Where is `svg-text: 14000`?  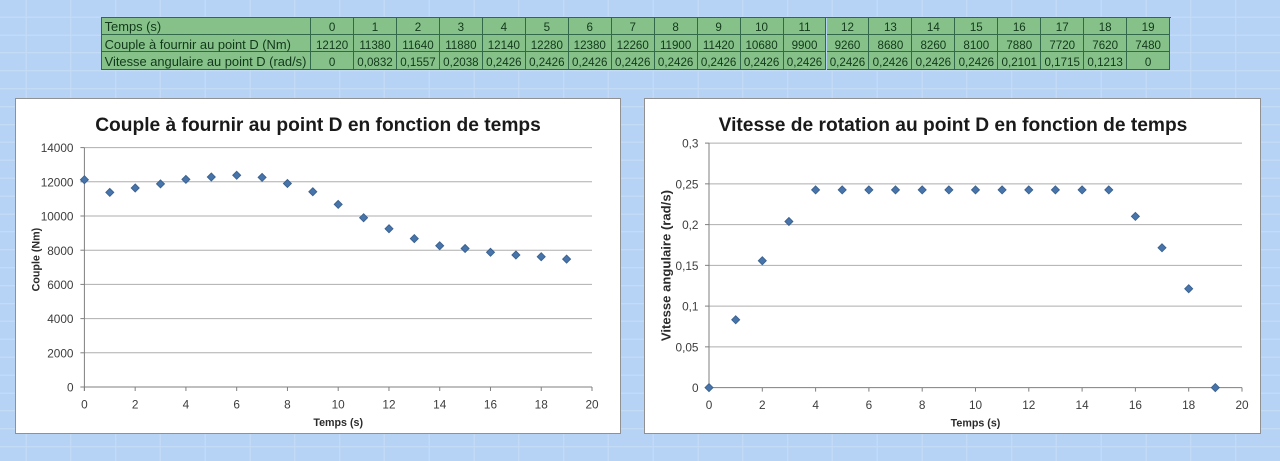
svg-text: 14000 is located at coordinates (57, 149).